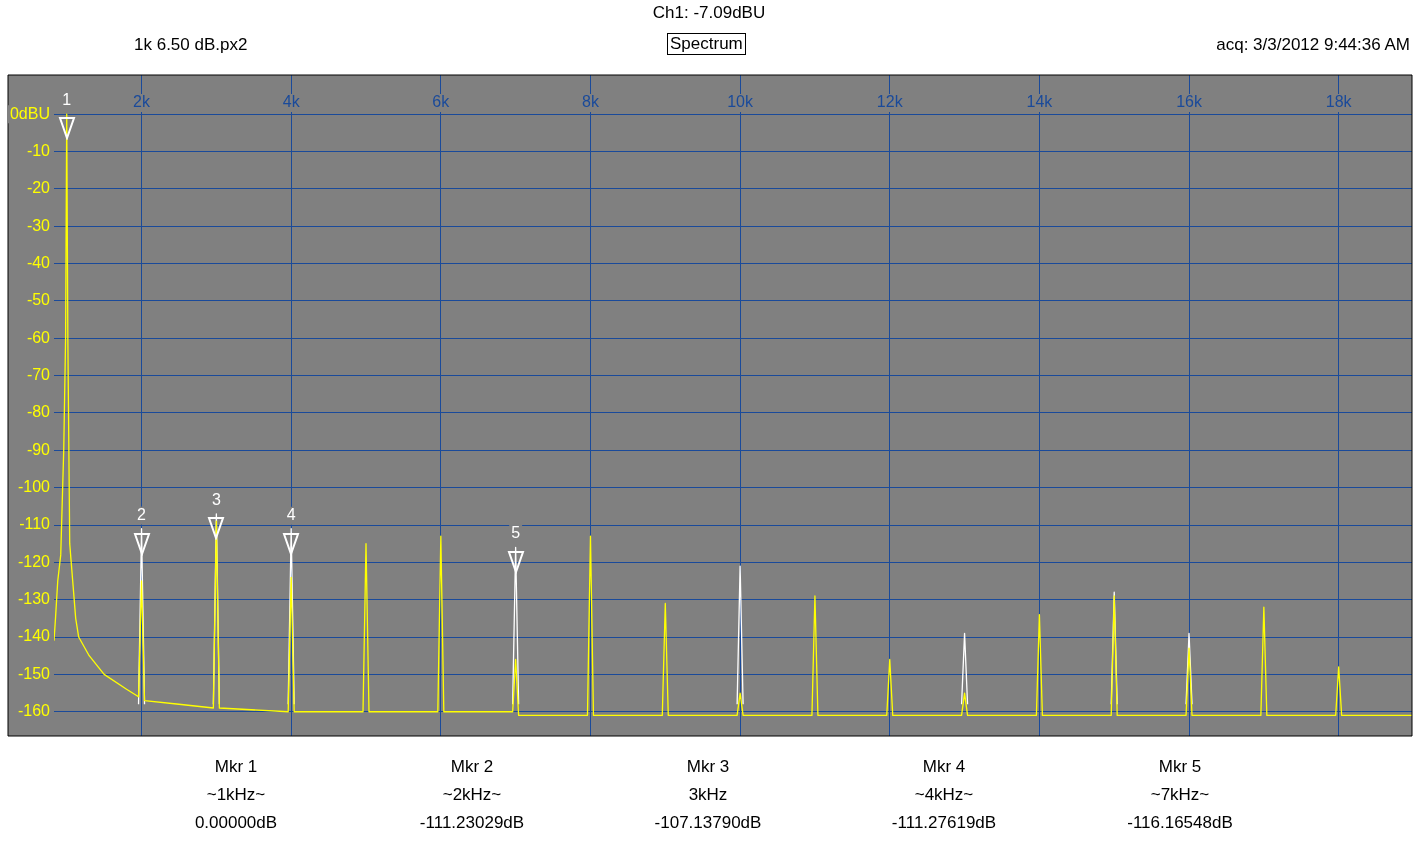 The image size is (1418, 851). What do you see at coordinates (516, 533) in the screenshot?
I see `annotation: 5` at bounding box center [516, 533].